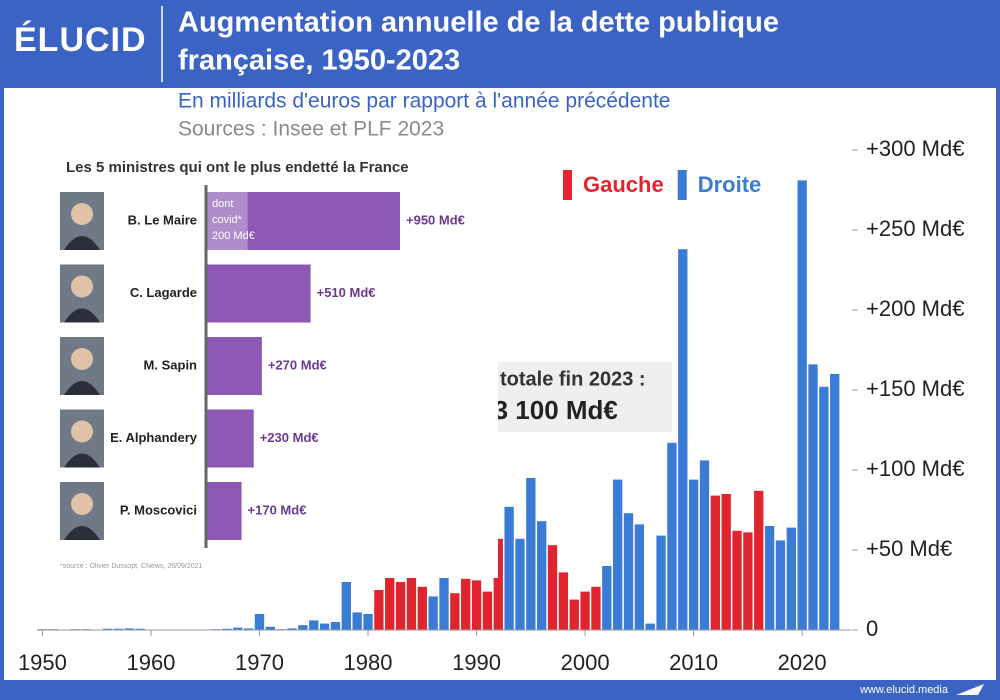  Describe the element at coordinates (311, 129) in the screenshot. I see `source: Sources : Insee et PLF 2023` at that location.